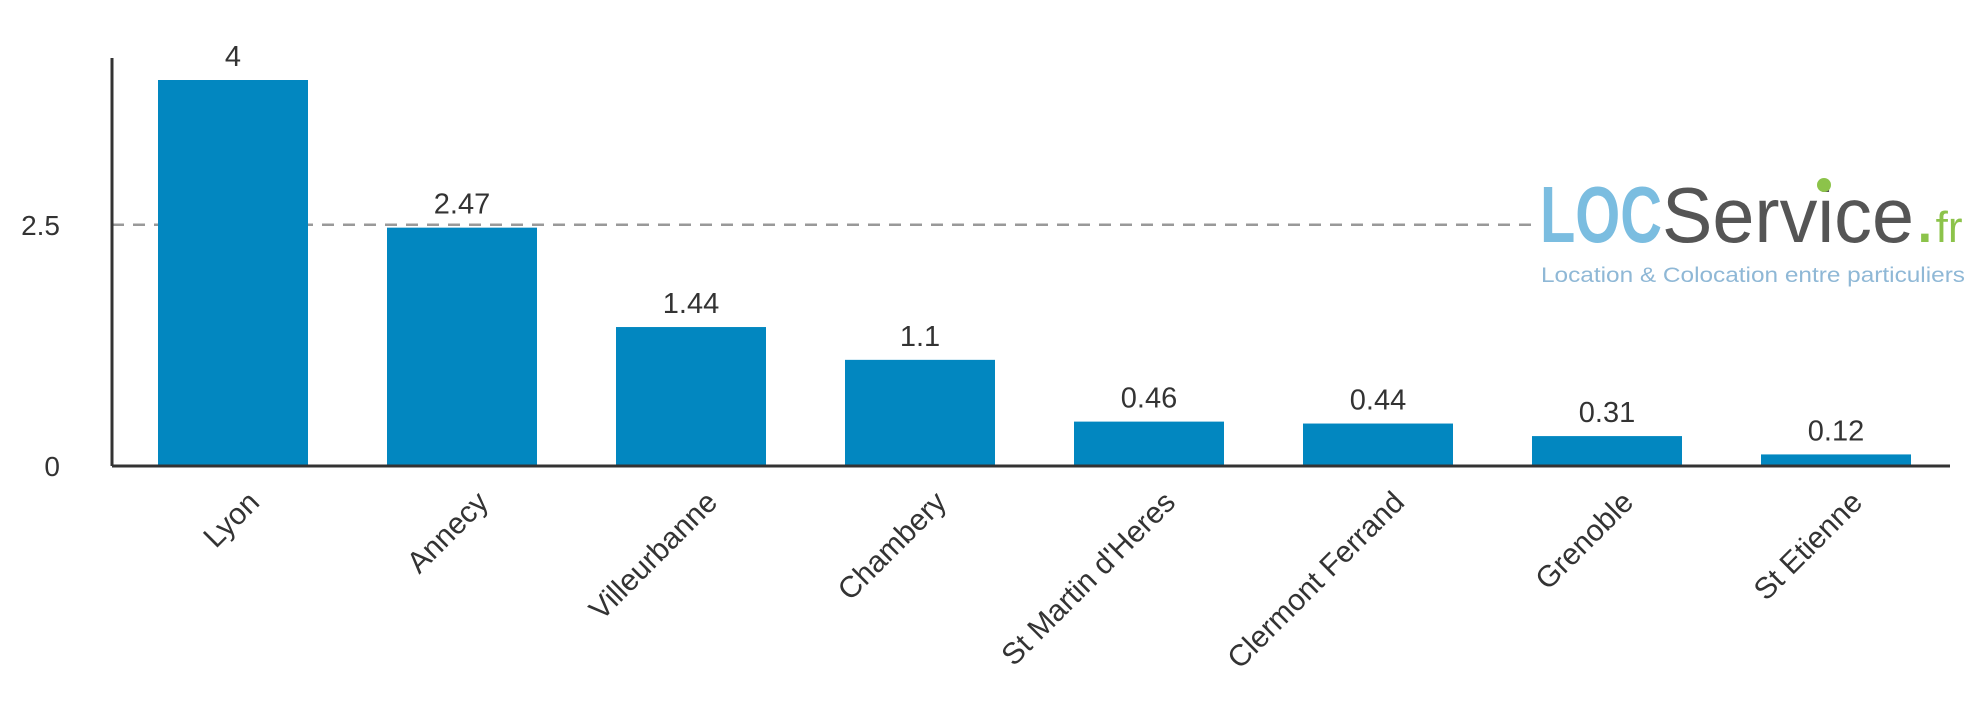 The width and height of the screenshot is (1985, 722). What do you see at coordinates (1607, 413) in the screenshot?
I see `data-label: 0.31` at bounding box center [1607, 413].